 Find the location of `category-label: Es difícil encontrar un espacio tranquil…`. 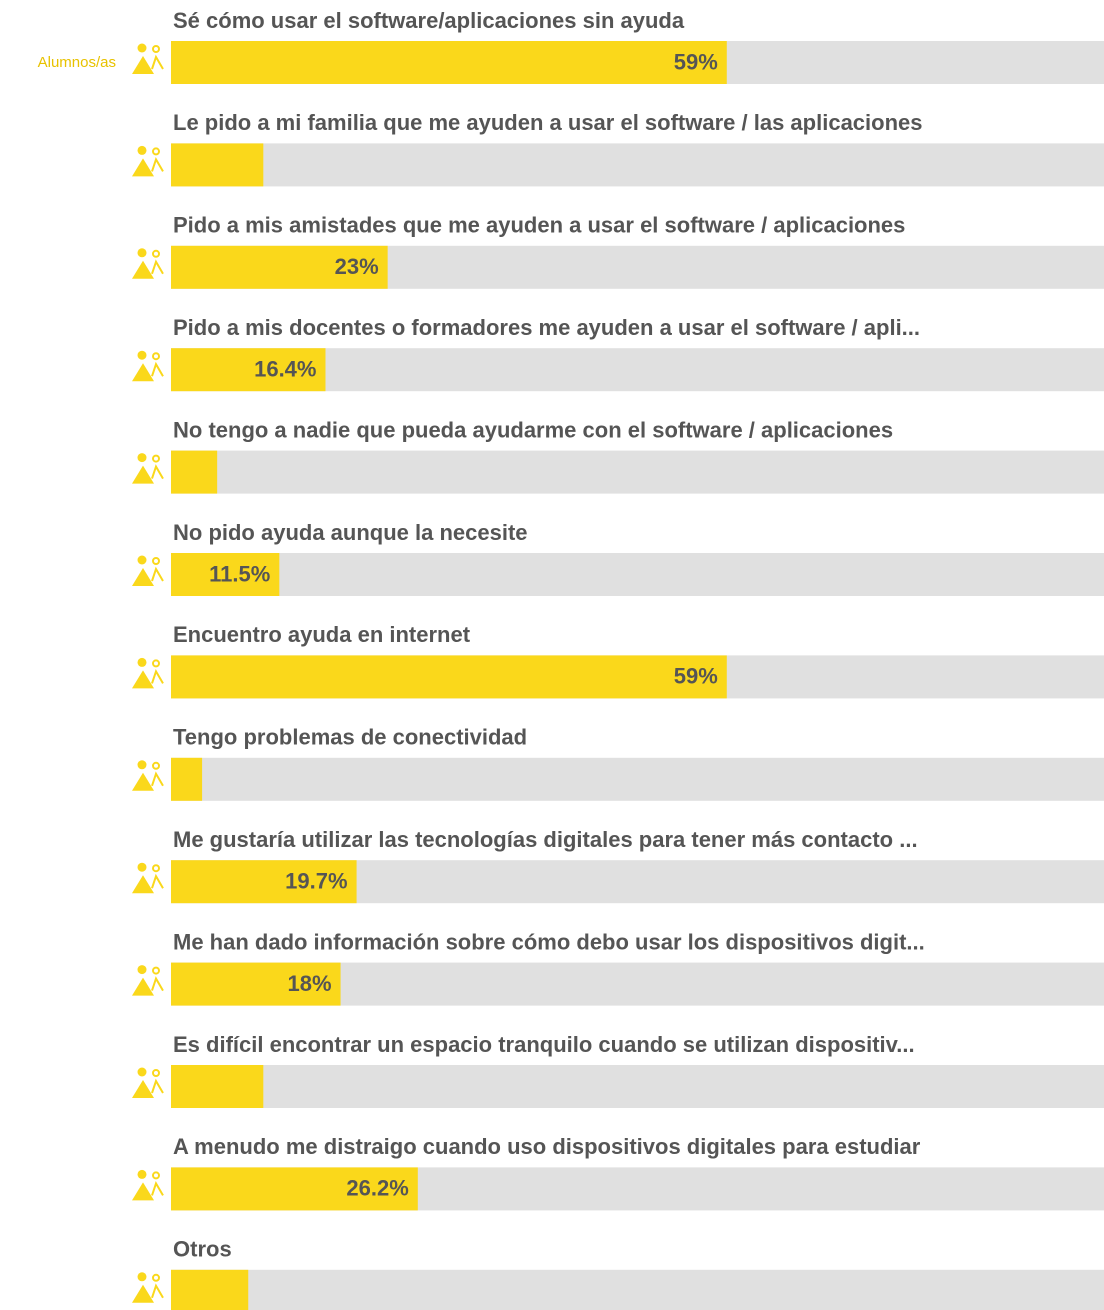

category-label: Es difícil encontrar un espacio tranquil… is located at coordinates (544, 1044).